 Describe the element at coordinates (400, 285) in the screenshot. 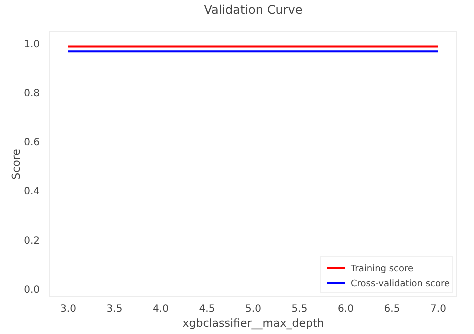

I see `legend-label: Cross-validation score` at that location.